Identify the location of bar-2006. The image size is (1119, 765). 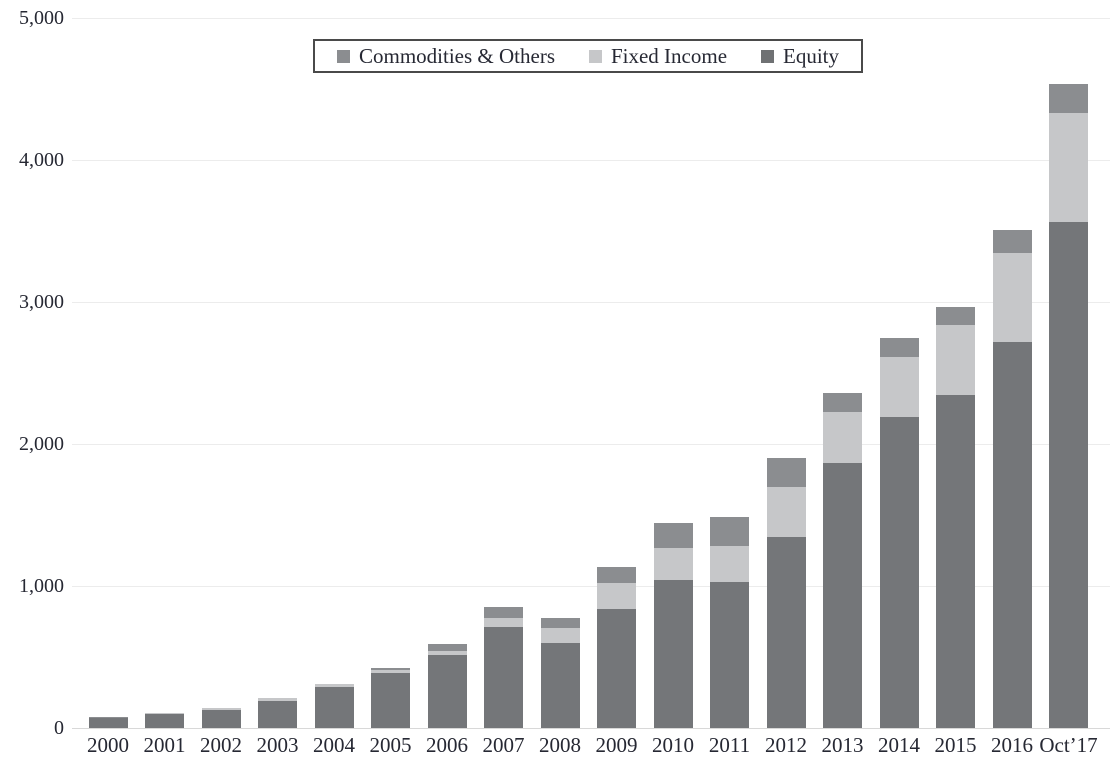
(447, 685).